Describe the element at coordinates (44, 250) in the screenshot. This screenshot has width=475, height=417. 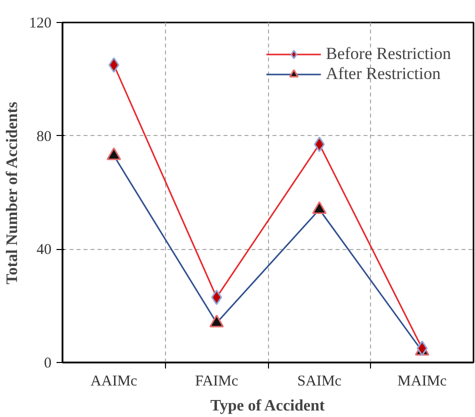
I see `y-tick-label: 40` at that location.